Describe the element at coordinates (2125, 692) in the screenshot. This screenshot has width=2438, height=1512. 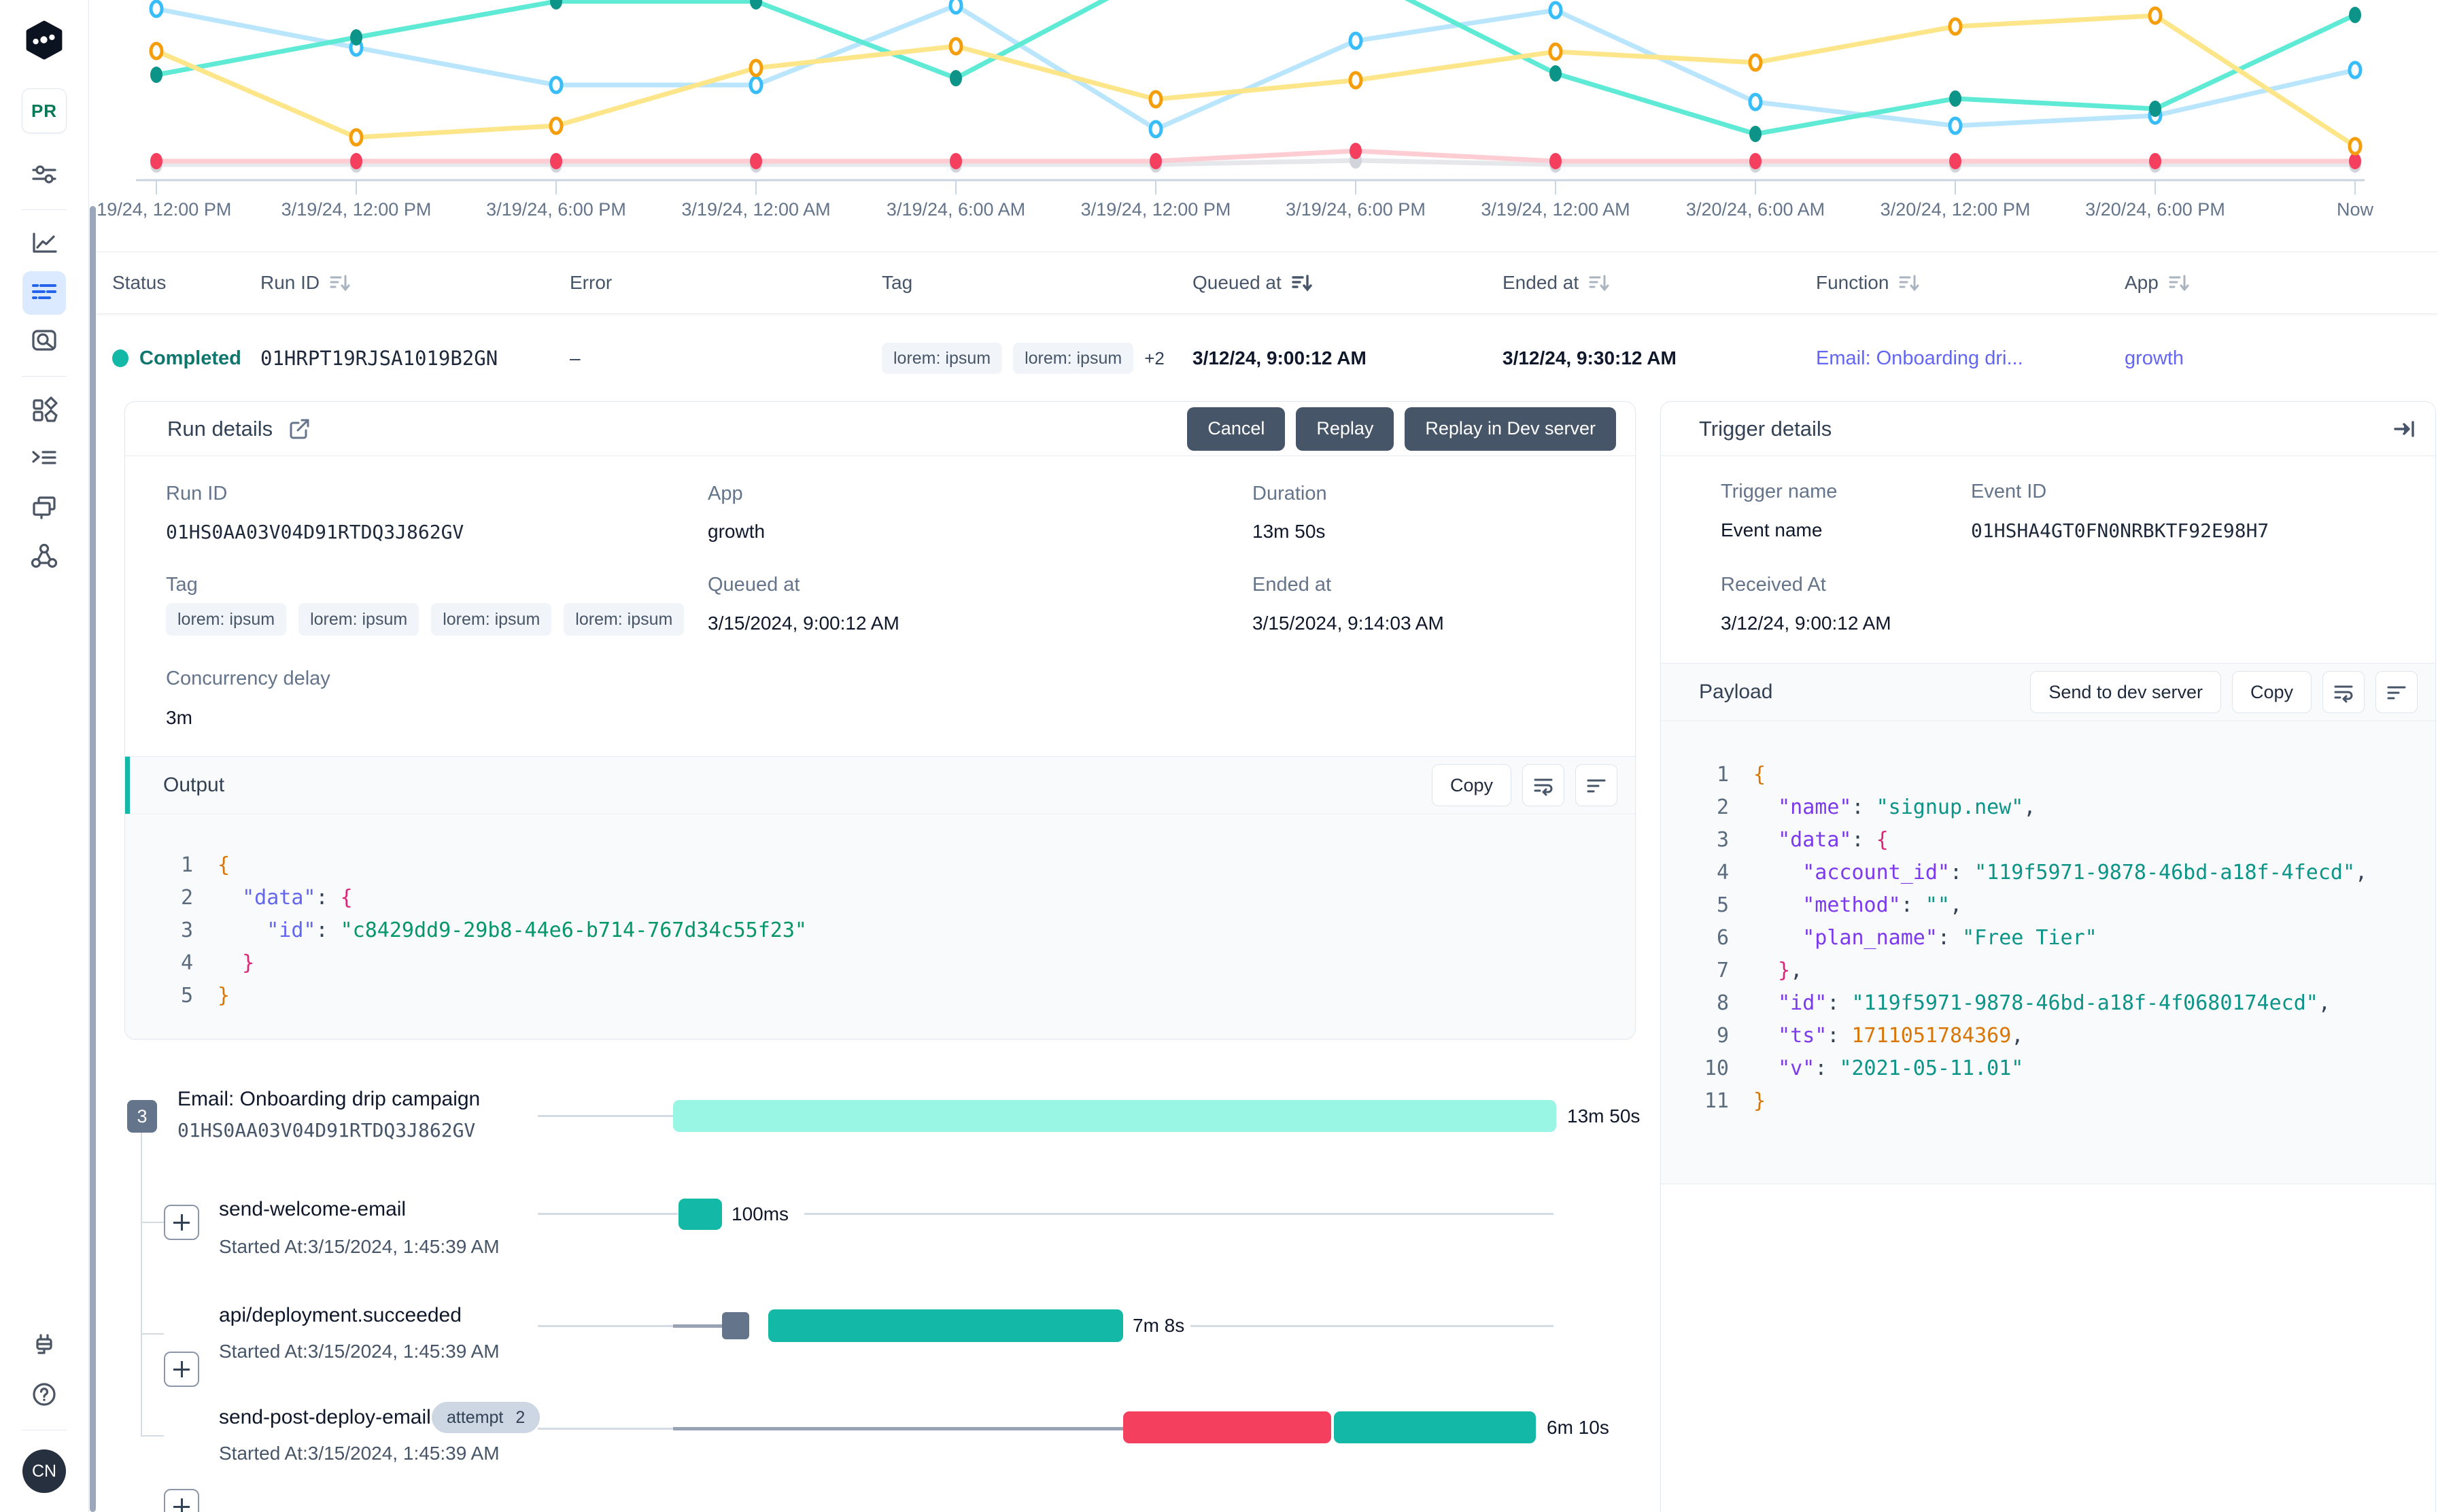
I see `send-to-dev-server-button: Send to dev server` at that location.